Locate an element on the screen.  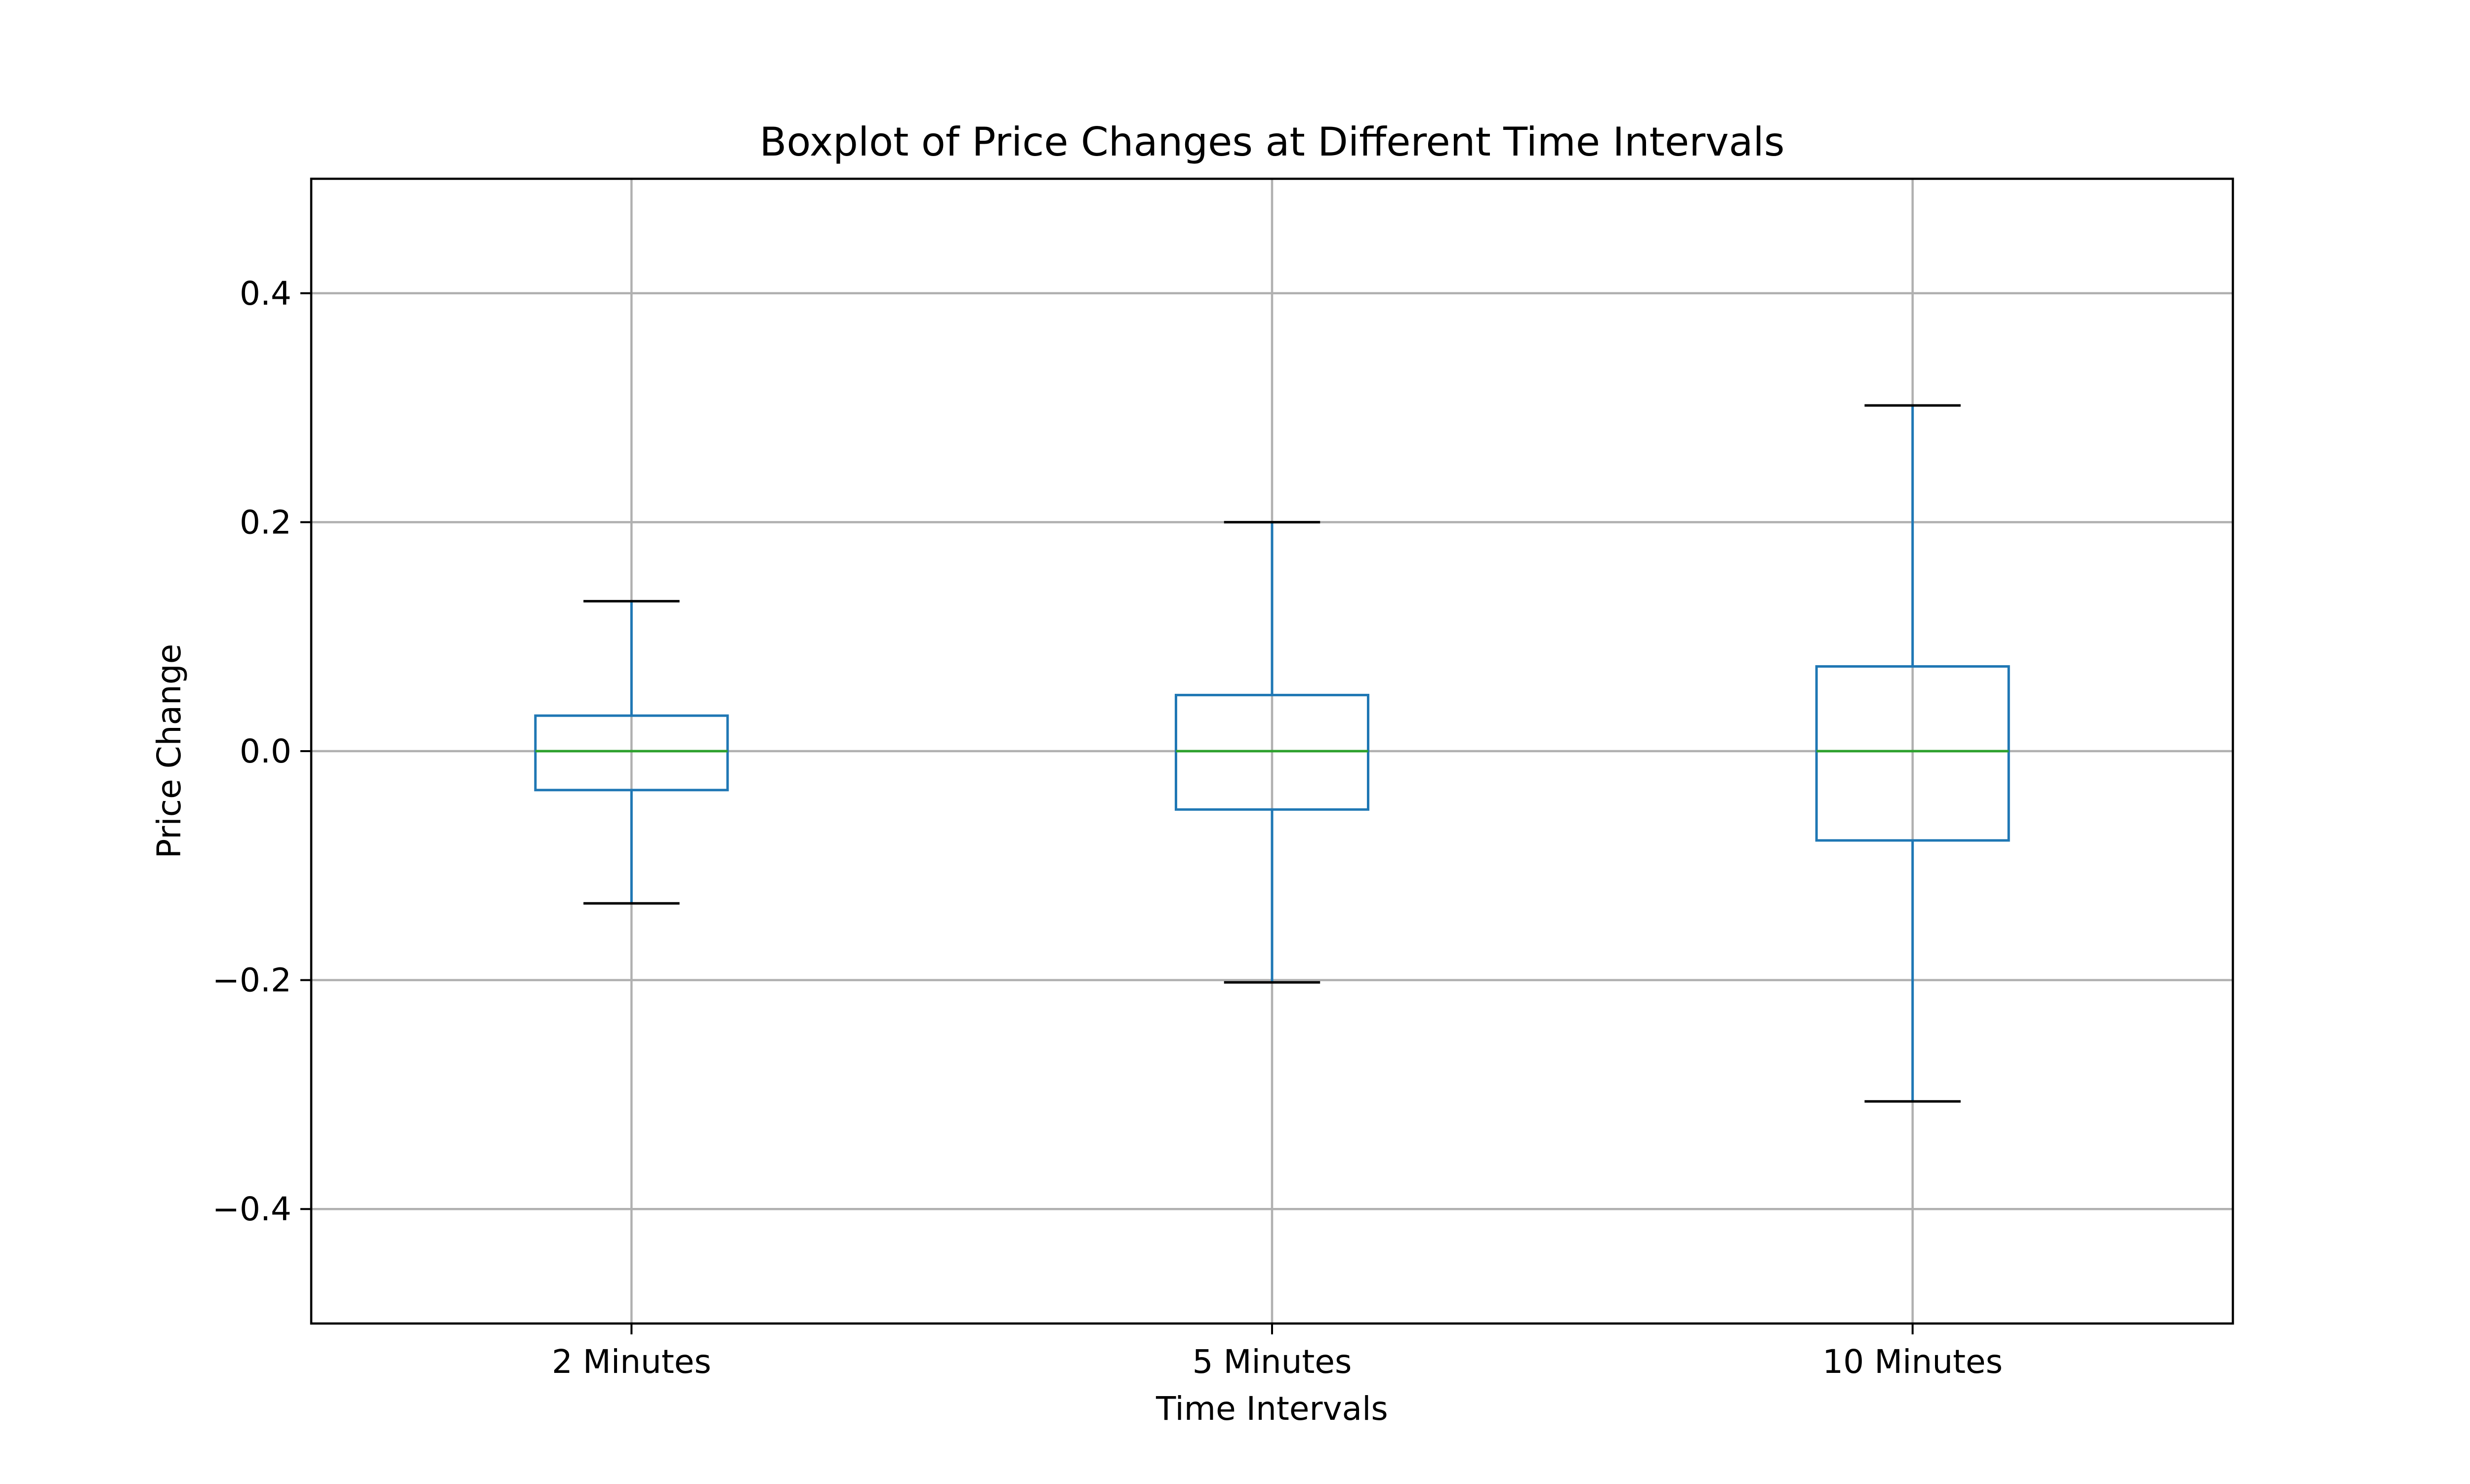
y-tick-label: 0.2 is located at coordinates (265, 522).